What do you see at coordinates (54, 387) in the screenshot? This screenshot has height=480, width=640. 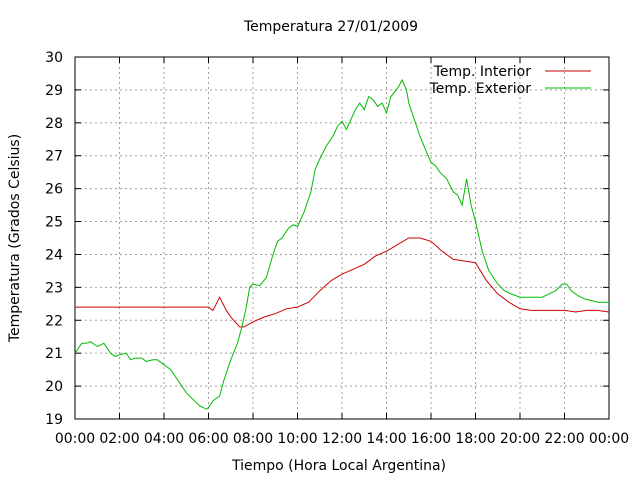 I see `y-tick-label: 20` at bounding box center [54, 387].